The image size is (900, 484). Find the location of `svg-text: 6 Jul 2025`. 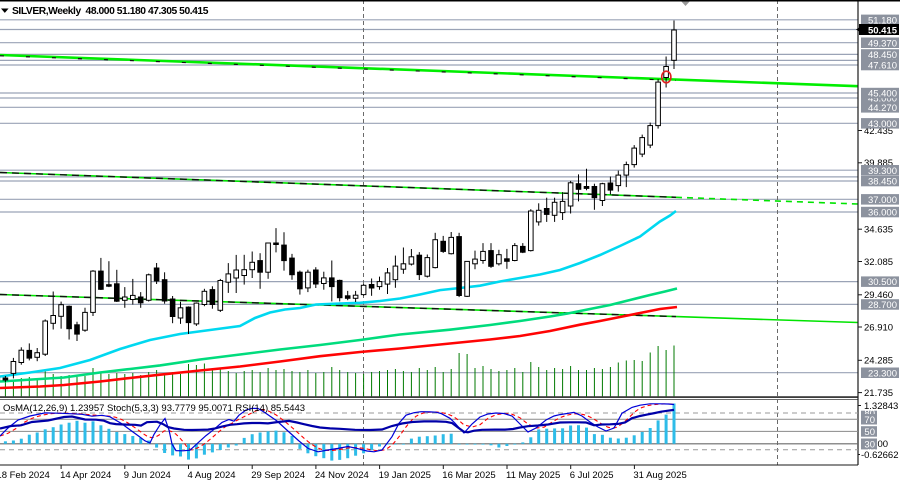

svg-text: 6 Jul 2025 is located at coordinates (592, 475).